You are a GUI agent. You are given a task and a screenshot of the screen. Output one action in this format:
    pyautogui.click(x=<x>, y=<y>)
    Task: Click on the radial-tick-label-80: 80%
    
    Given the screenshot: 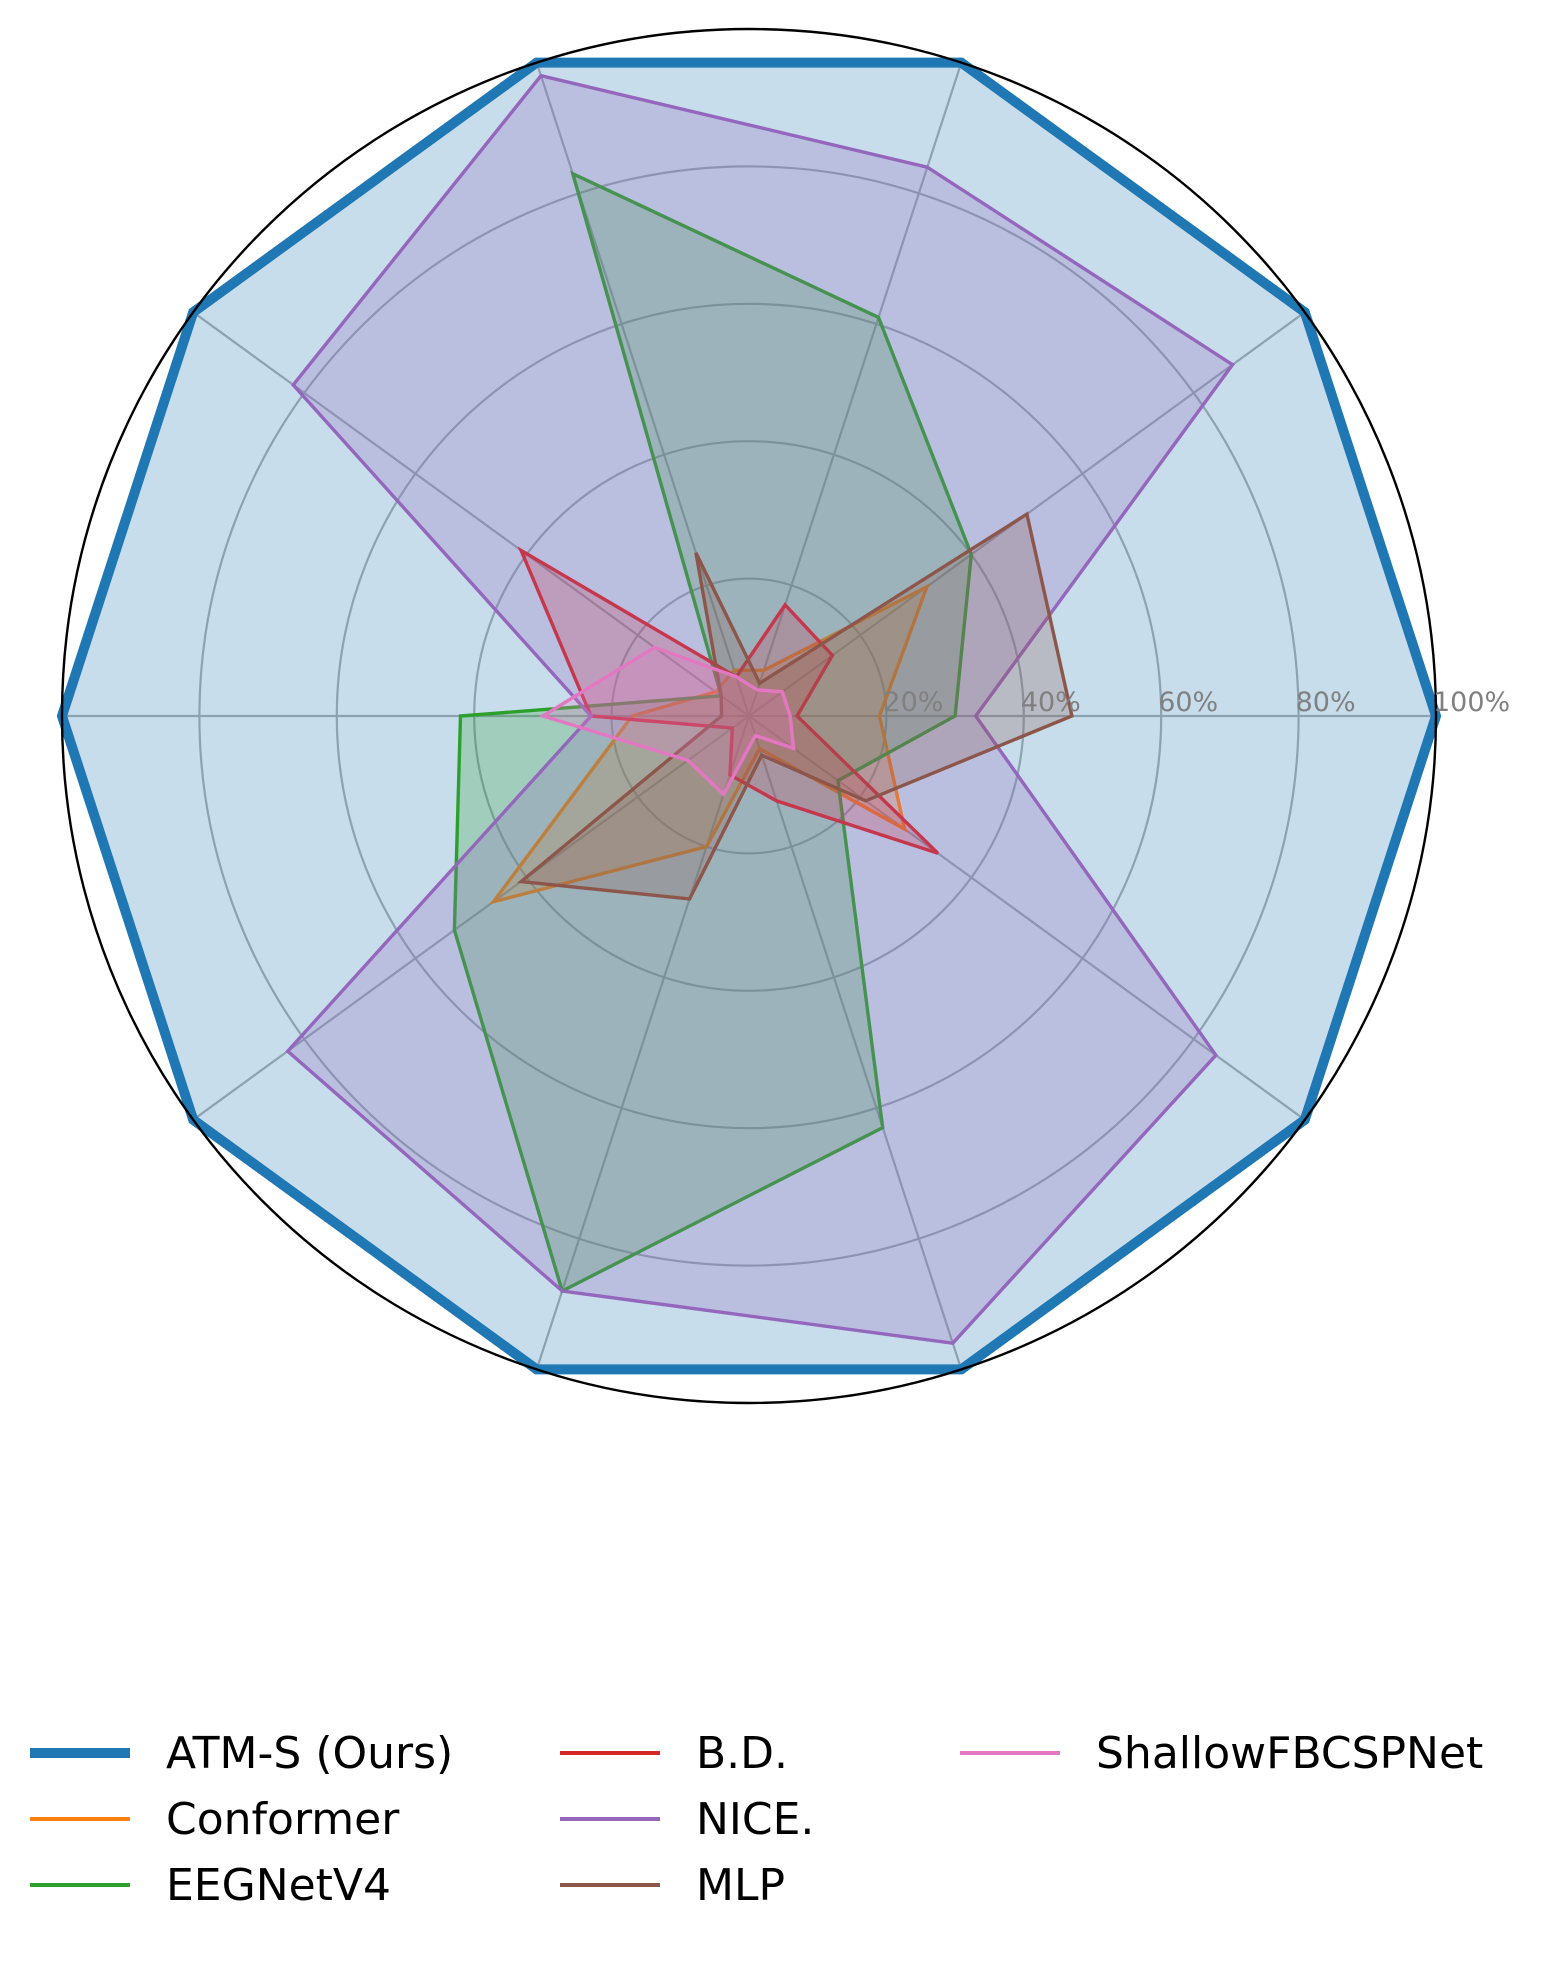 What is the action you would take?
    pyautogui.click(x=1326, y=702)
    